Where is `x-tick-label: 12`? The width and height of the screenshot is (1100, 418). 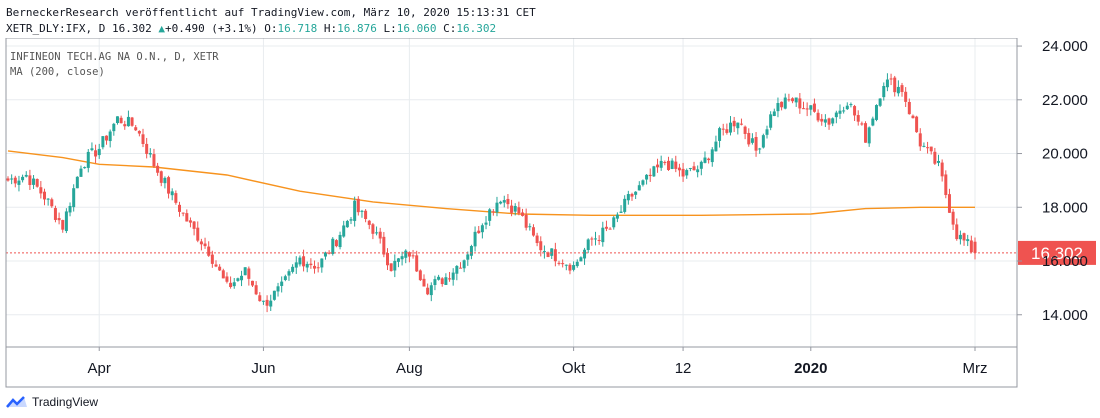 x-tick-label: 12 is located at coordinates (683, 368).